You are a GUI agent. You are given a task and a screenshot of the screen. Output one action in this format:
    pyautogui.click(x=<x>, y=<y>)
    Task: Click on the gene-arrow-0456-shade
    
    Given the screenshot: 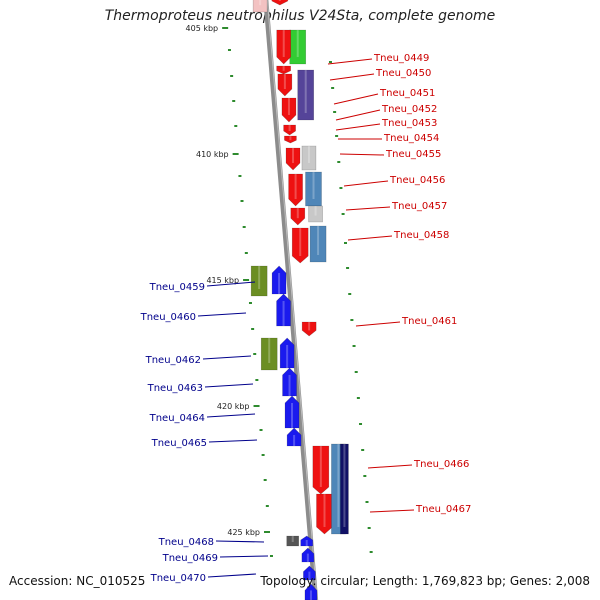 What is the action you would take?
    pyautogui.click(x=295, y=186)
    